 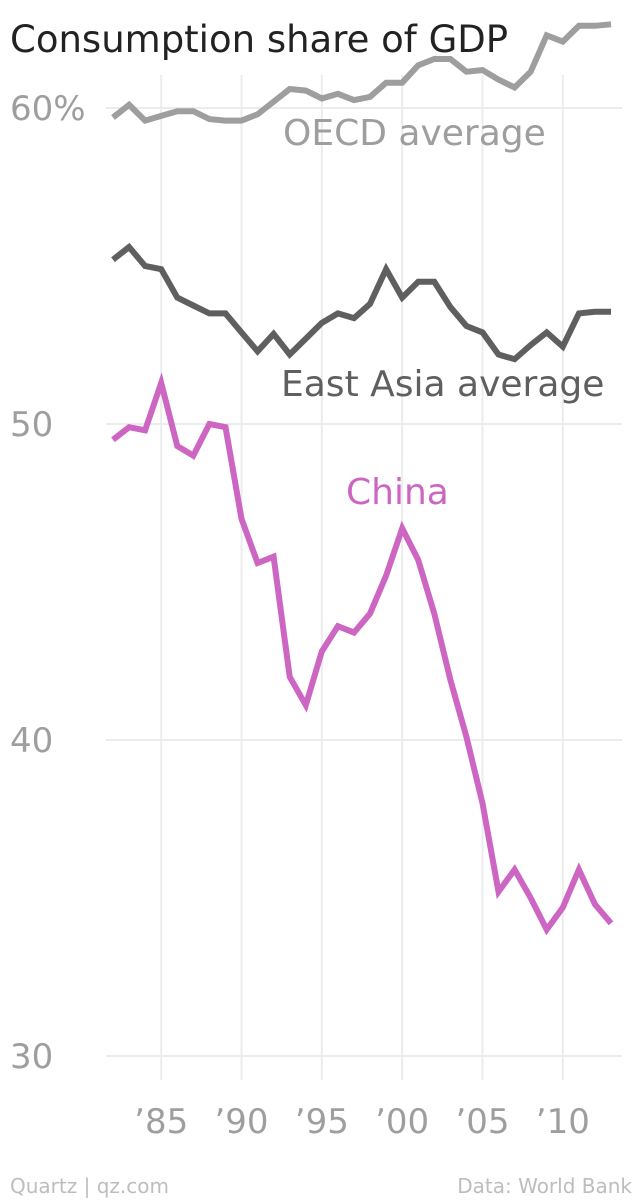 I want to click on footer-source: Data: World Bank, so click(x=544, y=1186).